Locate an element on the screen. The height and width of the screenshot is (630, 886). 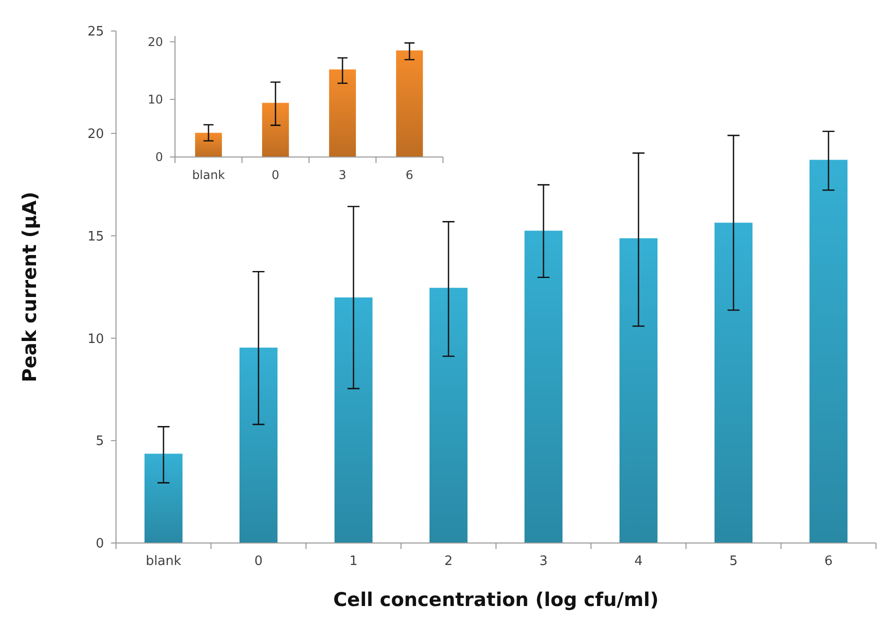
x-tick-label: 4 is located at coordinates (638, 561).